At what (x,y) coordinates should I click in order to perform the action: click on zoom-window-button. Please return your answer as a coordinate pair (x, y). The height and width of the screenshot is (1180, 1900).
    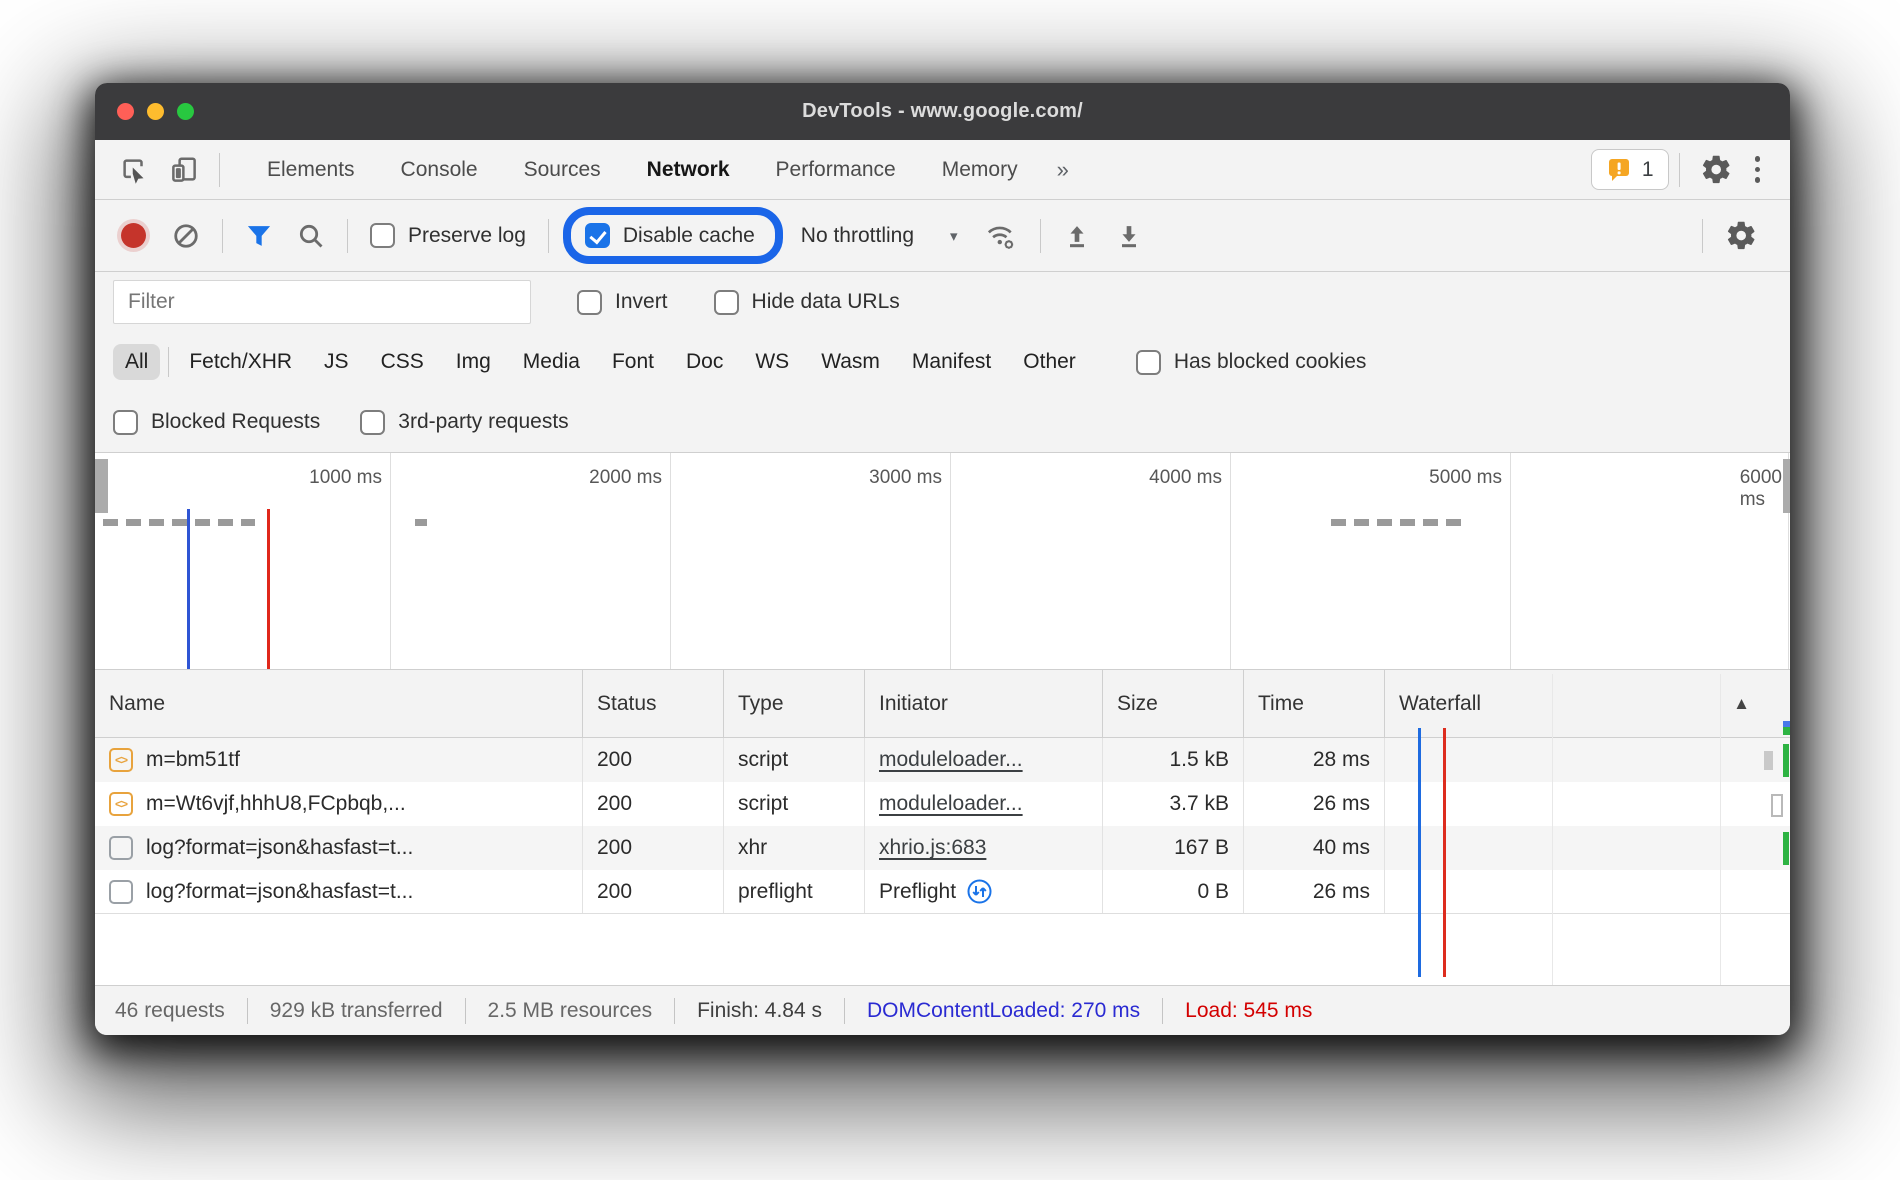
    Looking at the image, I should click on (185, 111).